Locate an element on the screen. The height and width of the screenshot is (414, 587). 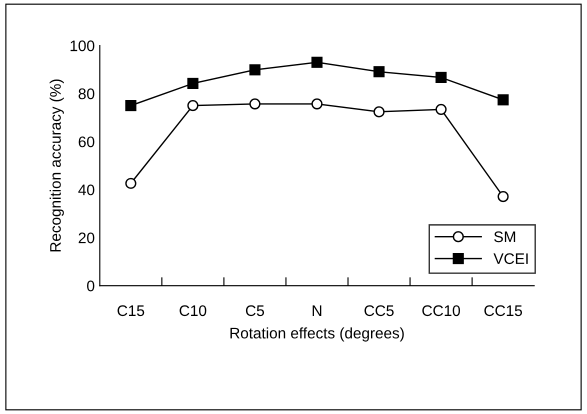
x-tick-label: CC10 is located at coordinates (441, 310).